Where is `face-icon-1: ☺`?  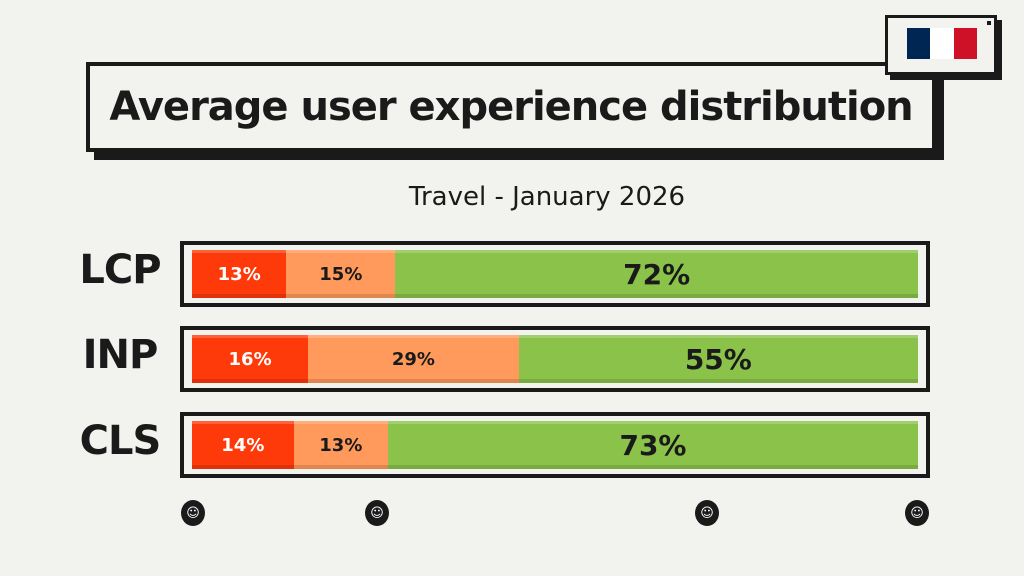
face-icon-1: ☺ is located at coordinates (193, 513).